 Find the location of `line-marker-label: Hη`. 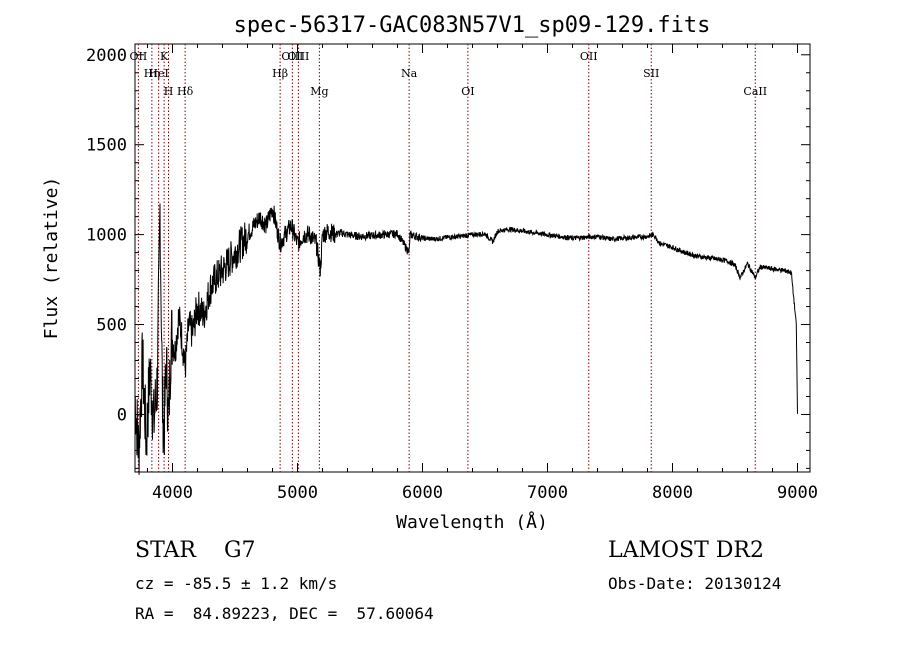

line-marker-label: Hη is located at coordinates (152, 73).